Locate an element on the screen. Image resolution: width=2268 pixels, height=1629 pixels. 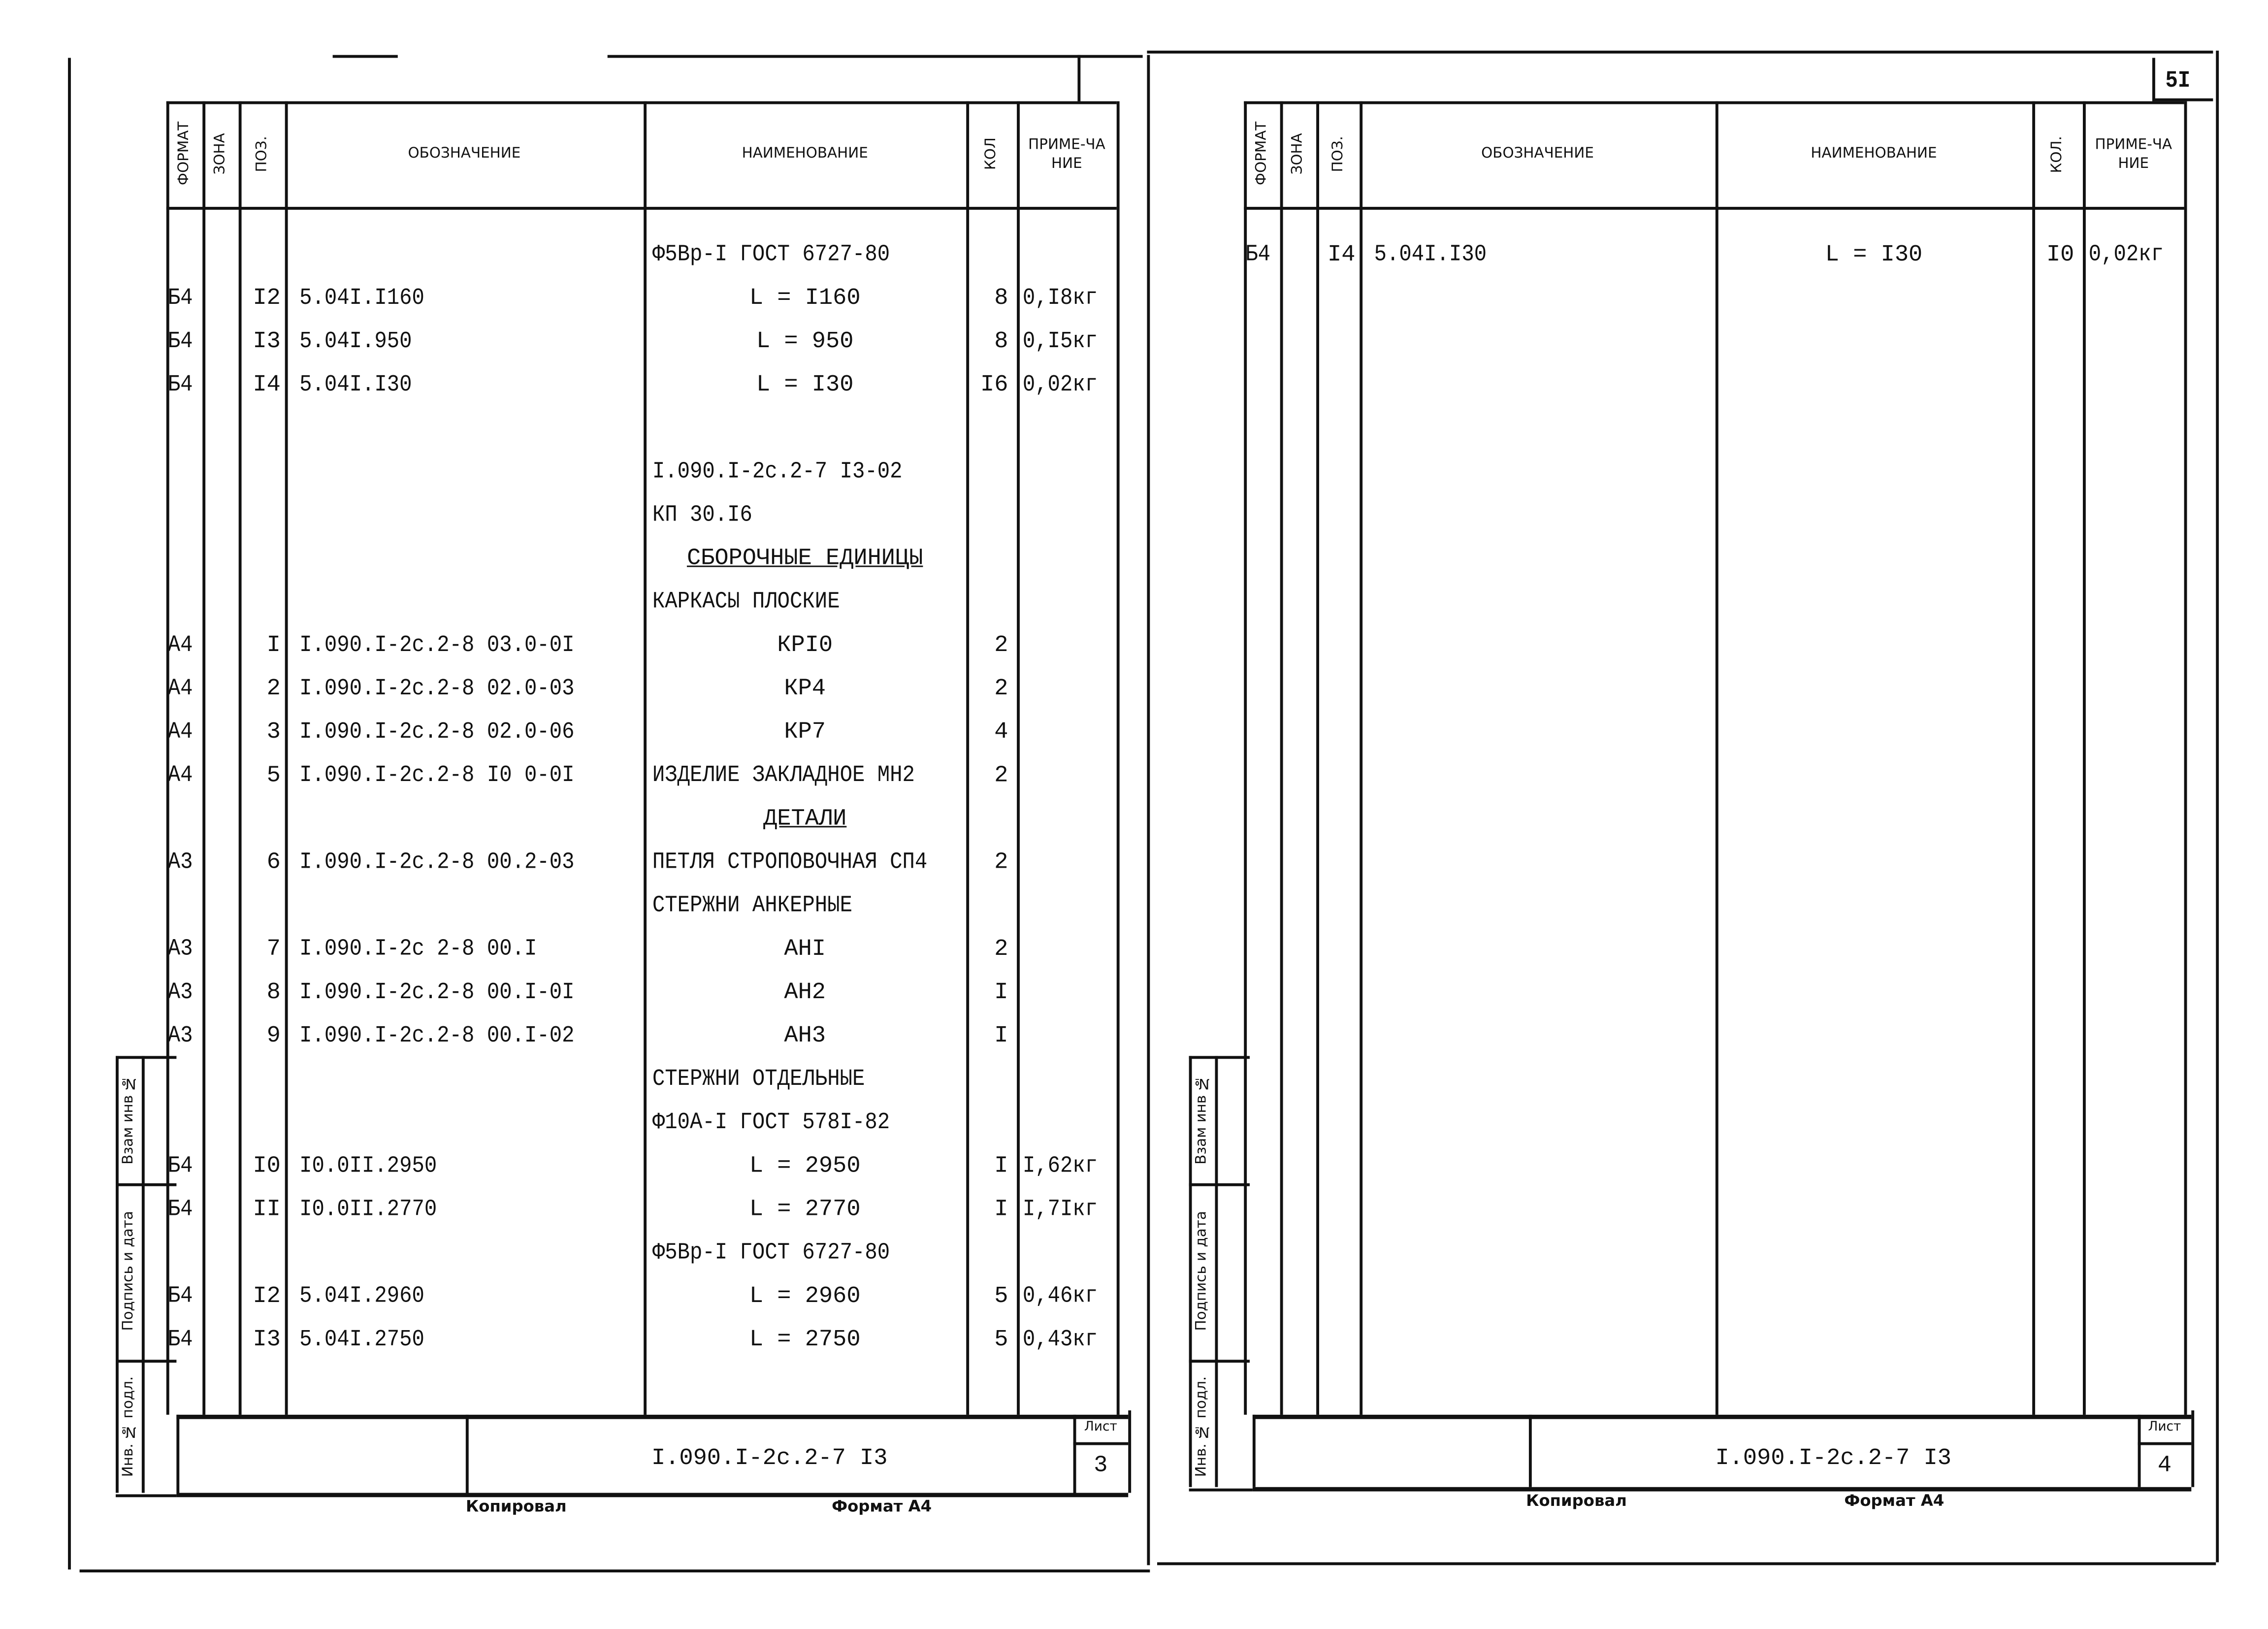
header-zone: ЗОНА is located at coordinates (1298, 154).